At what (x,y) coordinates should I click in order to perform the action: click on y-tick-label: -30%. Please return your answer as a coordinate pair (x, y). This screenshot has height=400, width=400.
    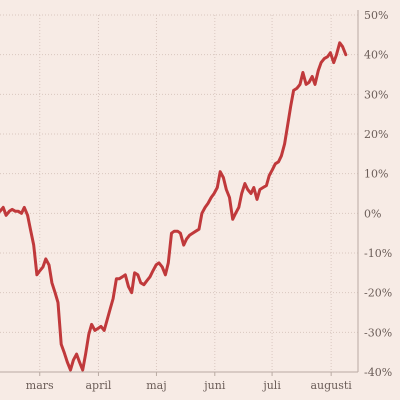
    Looking at the image, I should click on (378, 332).